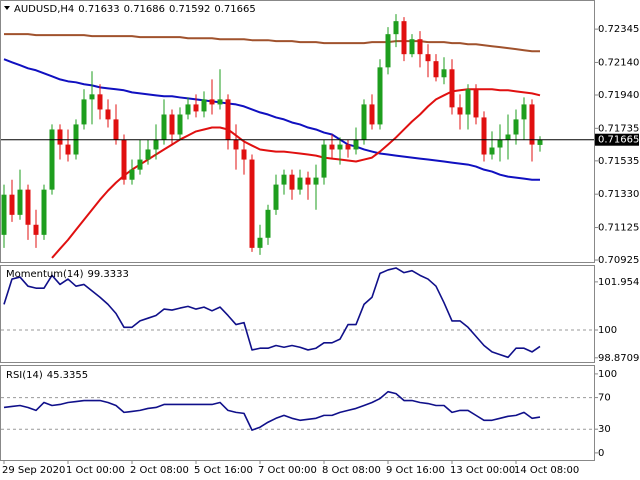 The height and width of the screenshot is (480, 640). Describe the element at coordinates (618, 62) in the screenshot. I see `y-tick-label: 0.72140` at that location.